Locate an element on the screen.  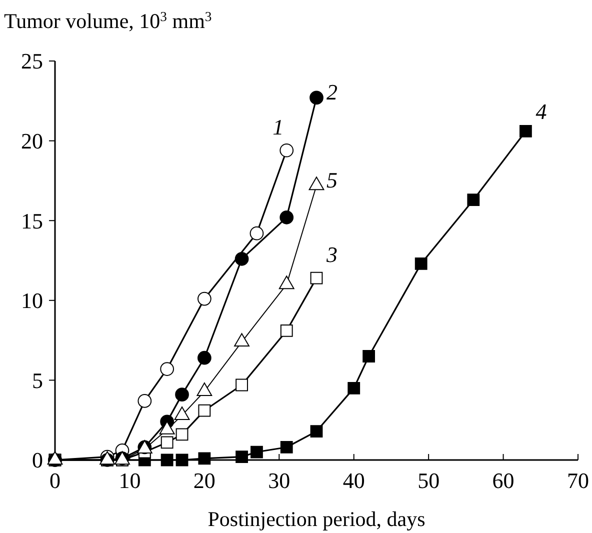
series-label: 4 is located at coordinates (541, 111).